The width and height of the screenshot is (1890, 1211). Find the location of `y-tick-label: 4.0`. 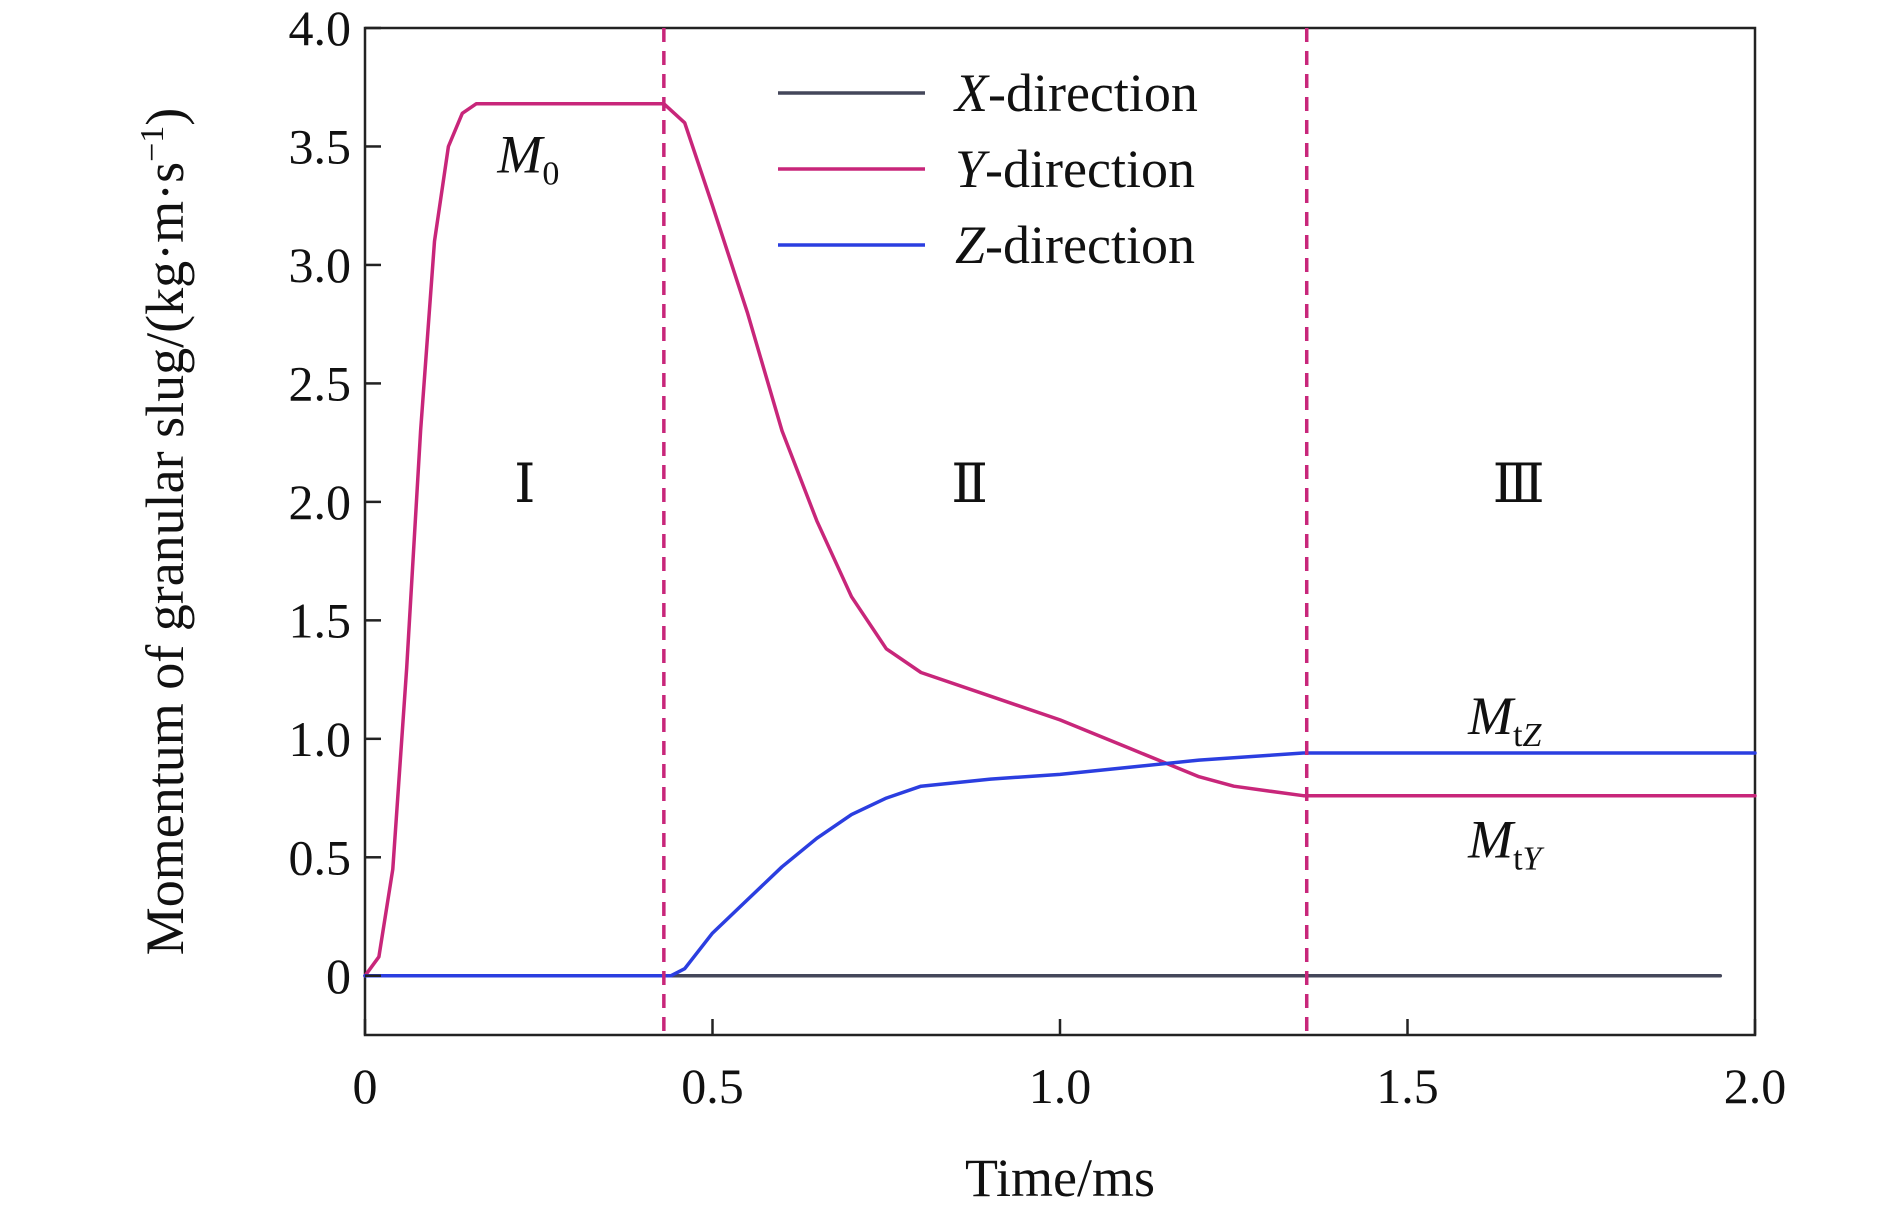

y-tick-label: 4.0 is located at coordinates (320, 28).